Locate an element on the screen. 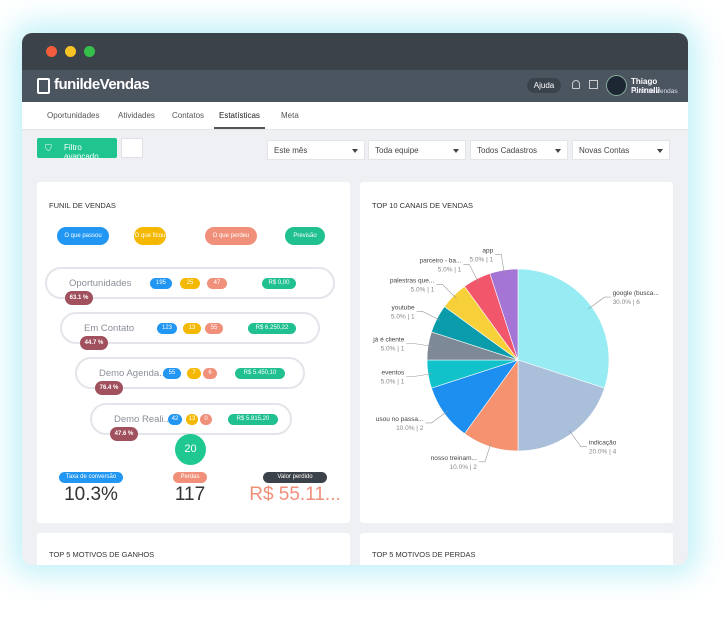 This screenshot has width=723, height=620. losses-panel: TOP 5 MOTIVOS DE PERDAS is located at coordinates (516, 549).